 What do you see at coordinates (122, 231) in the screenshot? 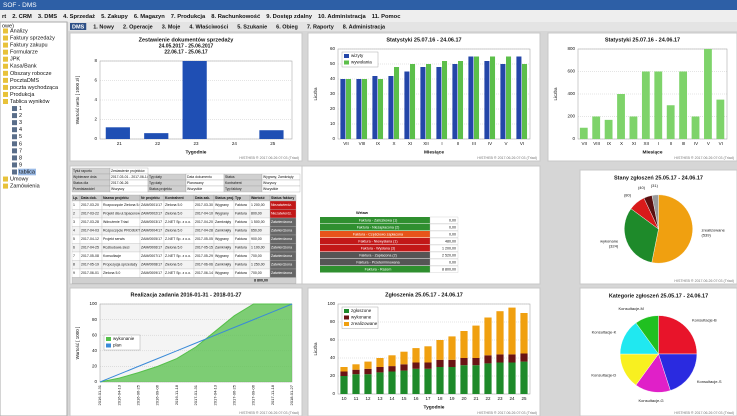
I see `table-cell-text: Rozpoczęcie PROJEKT` at bounding box center [122, 231].